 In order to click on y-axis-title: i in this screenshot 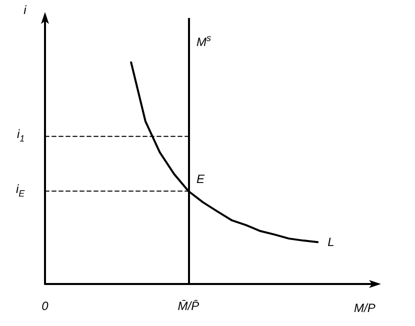, I will do `click(25, 10)`.